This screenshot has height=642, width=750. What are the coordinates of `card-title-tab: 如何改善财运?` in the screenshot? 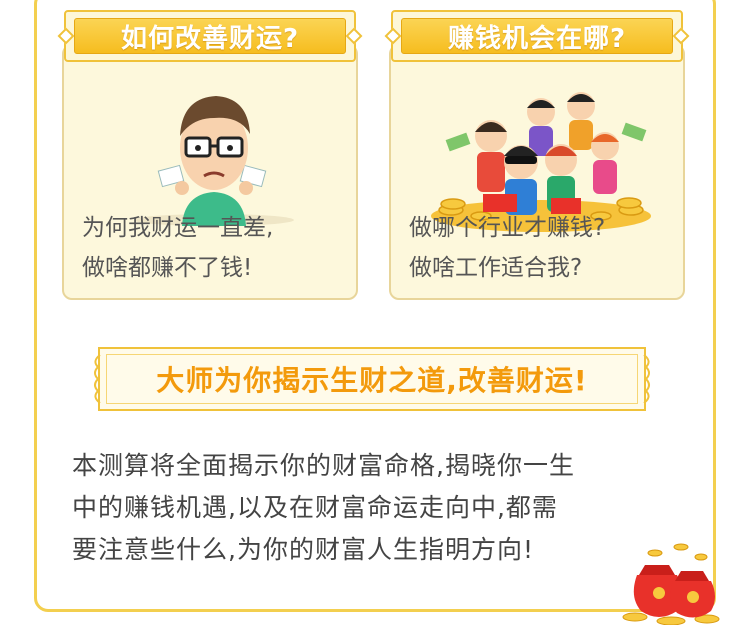 It's located at (210, 36).